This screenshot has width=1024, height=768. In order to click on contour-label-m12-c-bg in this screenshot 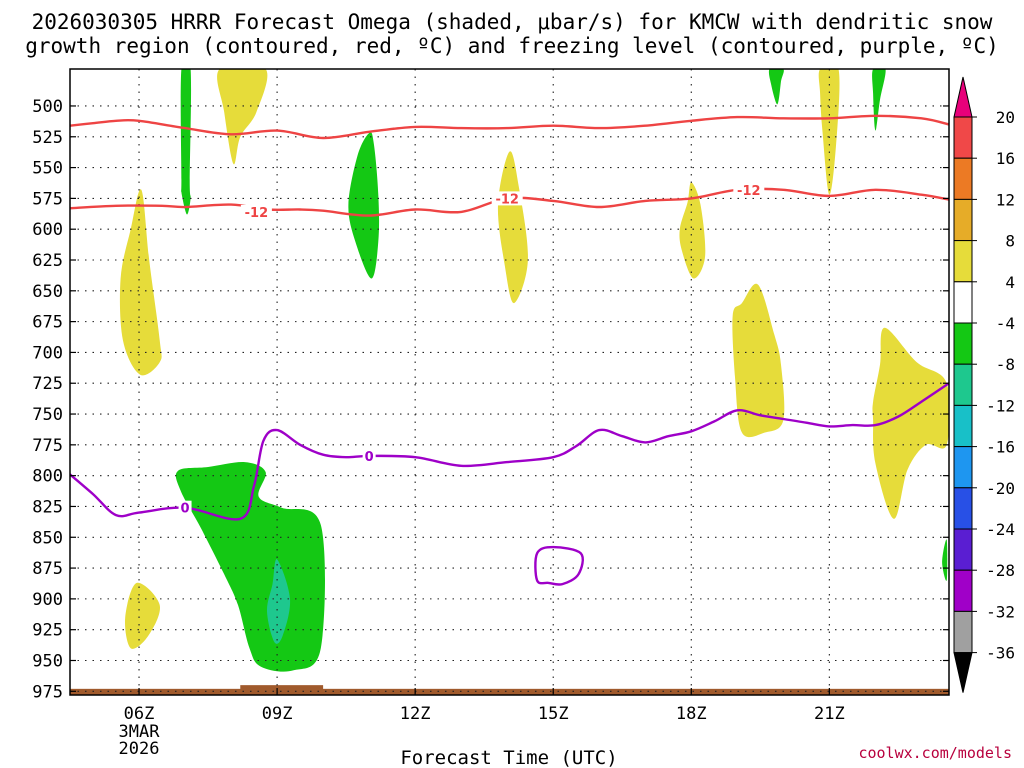, I will do `click(749, 189)`.